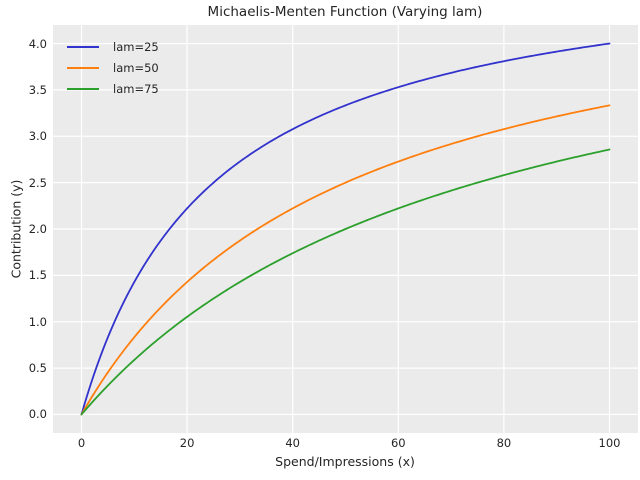 Image resolution: width=640 pixels, height=480 pixels. Describe the element at coordinates (37, 229) in the screenshot. I see `y-tick-label: 2.0` at that location.